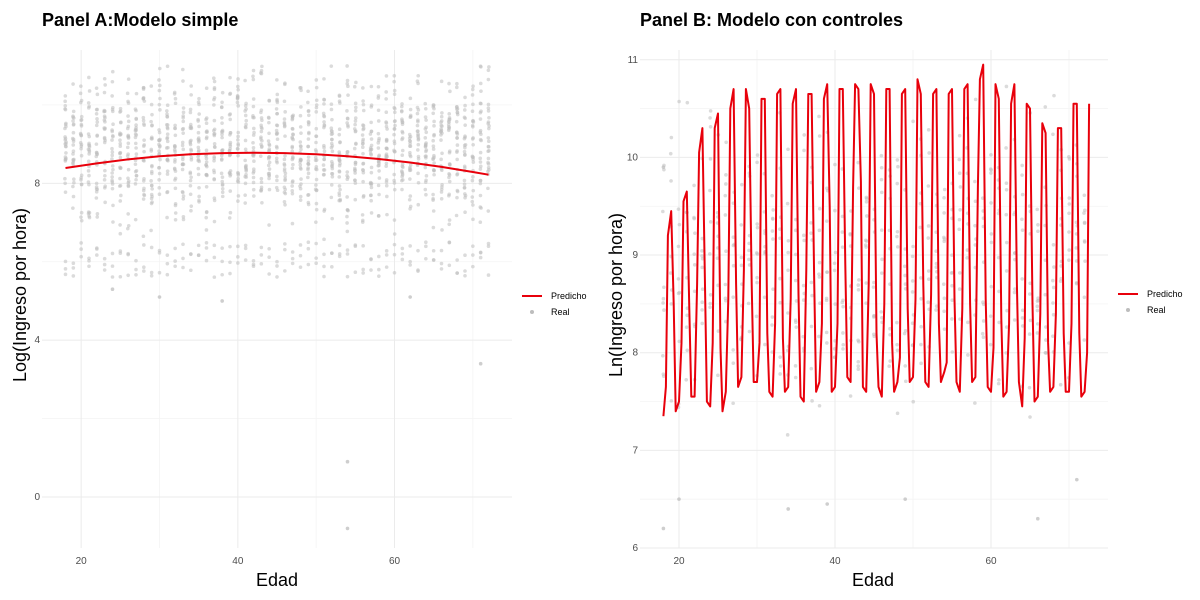 The width and height of the screenshot is (1200, 600). What do you see at coordinates (112, 289) in the screenshot?
I see `outlier-point` at bounding box center [112, 289].